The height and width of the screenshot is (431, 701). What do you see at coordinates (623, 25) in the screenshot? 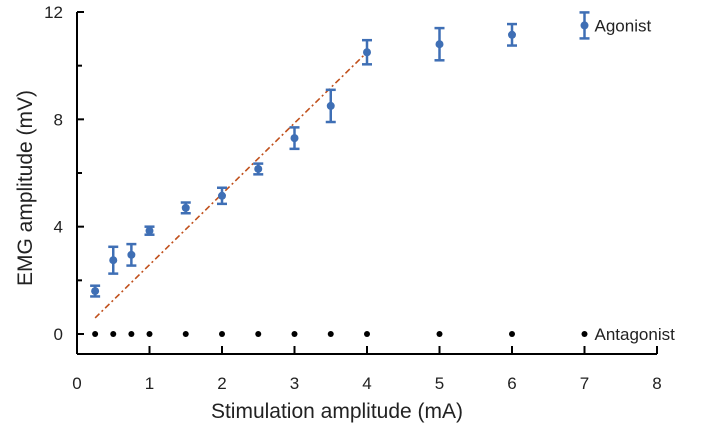
I see `legend-label: Agonist` at bounding box center [623, 25].